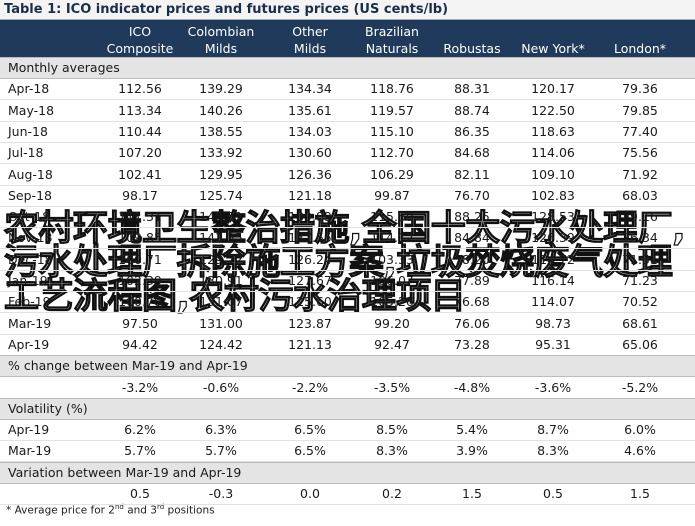 The width and height of the screenshot is (695, 526). What do you see at coordinates (221, 493) in the screenshot?
I see `cell-value: -0.3` at bounding box center [221, 493].